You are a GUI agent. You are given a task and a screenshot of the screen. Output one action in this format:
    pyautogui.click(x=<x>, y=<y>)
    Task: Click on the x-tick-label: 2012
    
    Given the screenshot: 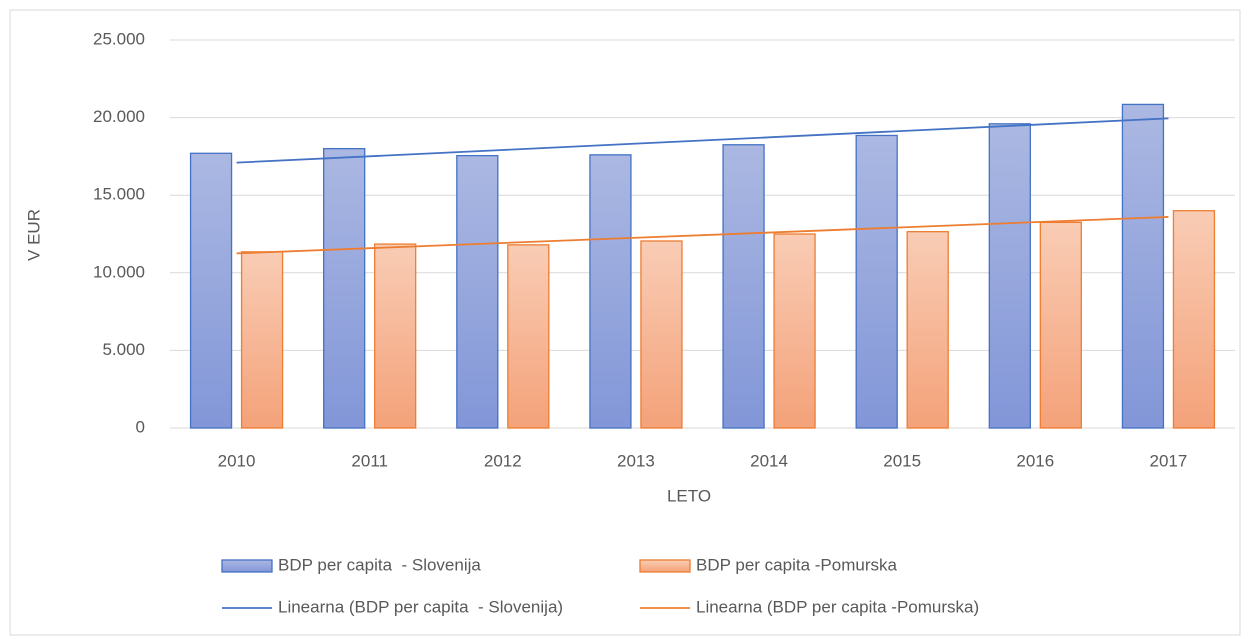 What is the action you would take?
    pyautogui.click(x=503, y=460)
    